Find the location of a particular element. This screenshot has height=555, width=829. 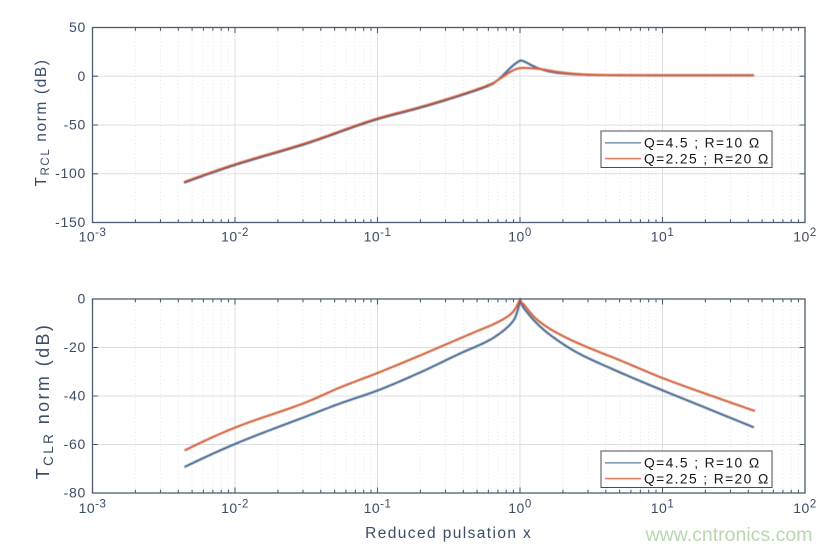

svg-text: -20 is located at coordinates (75, 347).